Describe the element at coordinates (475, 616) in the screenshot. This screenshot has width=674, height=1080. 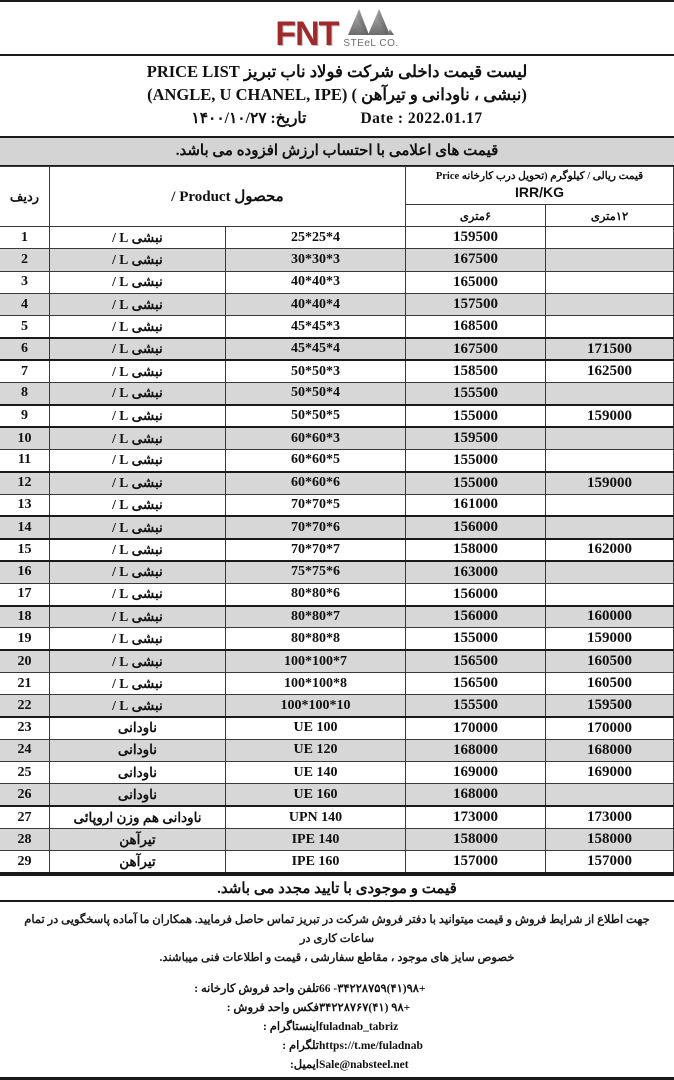
I see `cell-price-6m: 156000` at that location.